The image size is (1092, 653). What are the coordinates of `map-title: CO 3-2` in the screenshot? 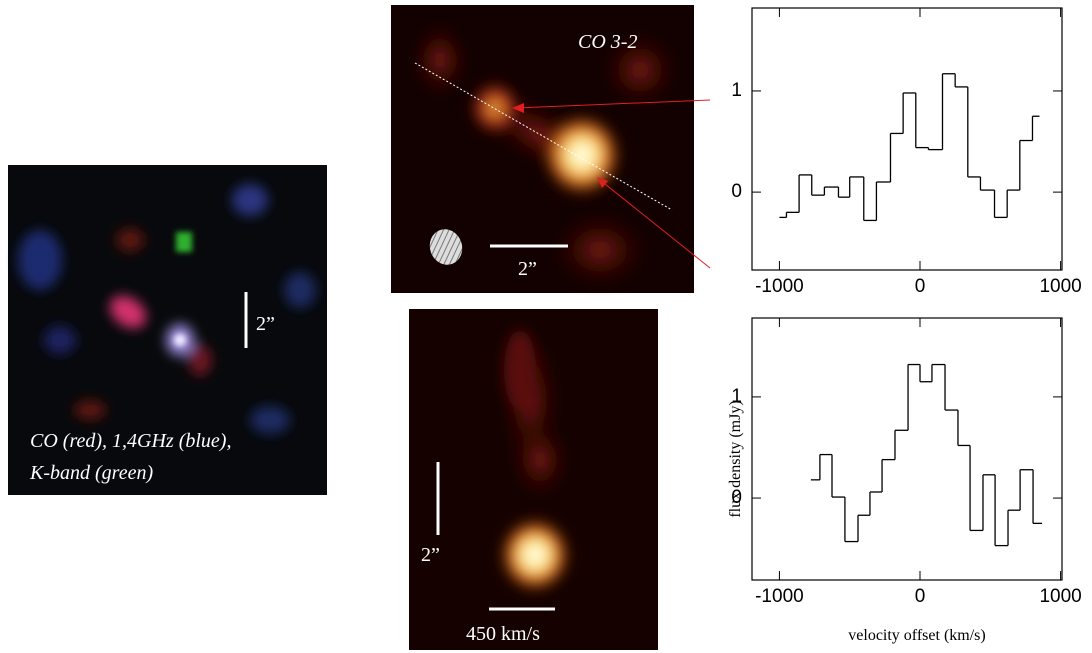 It's located at (607, 42).